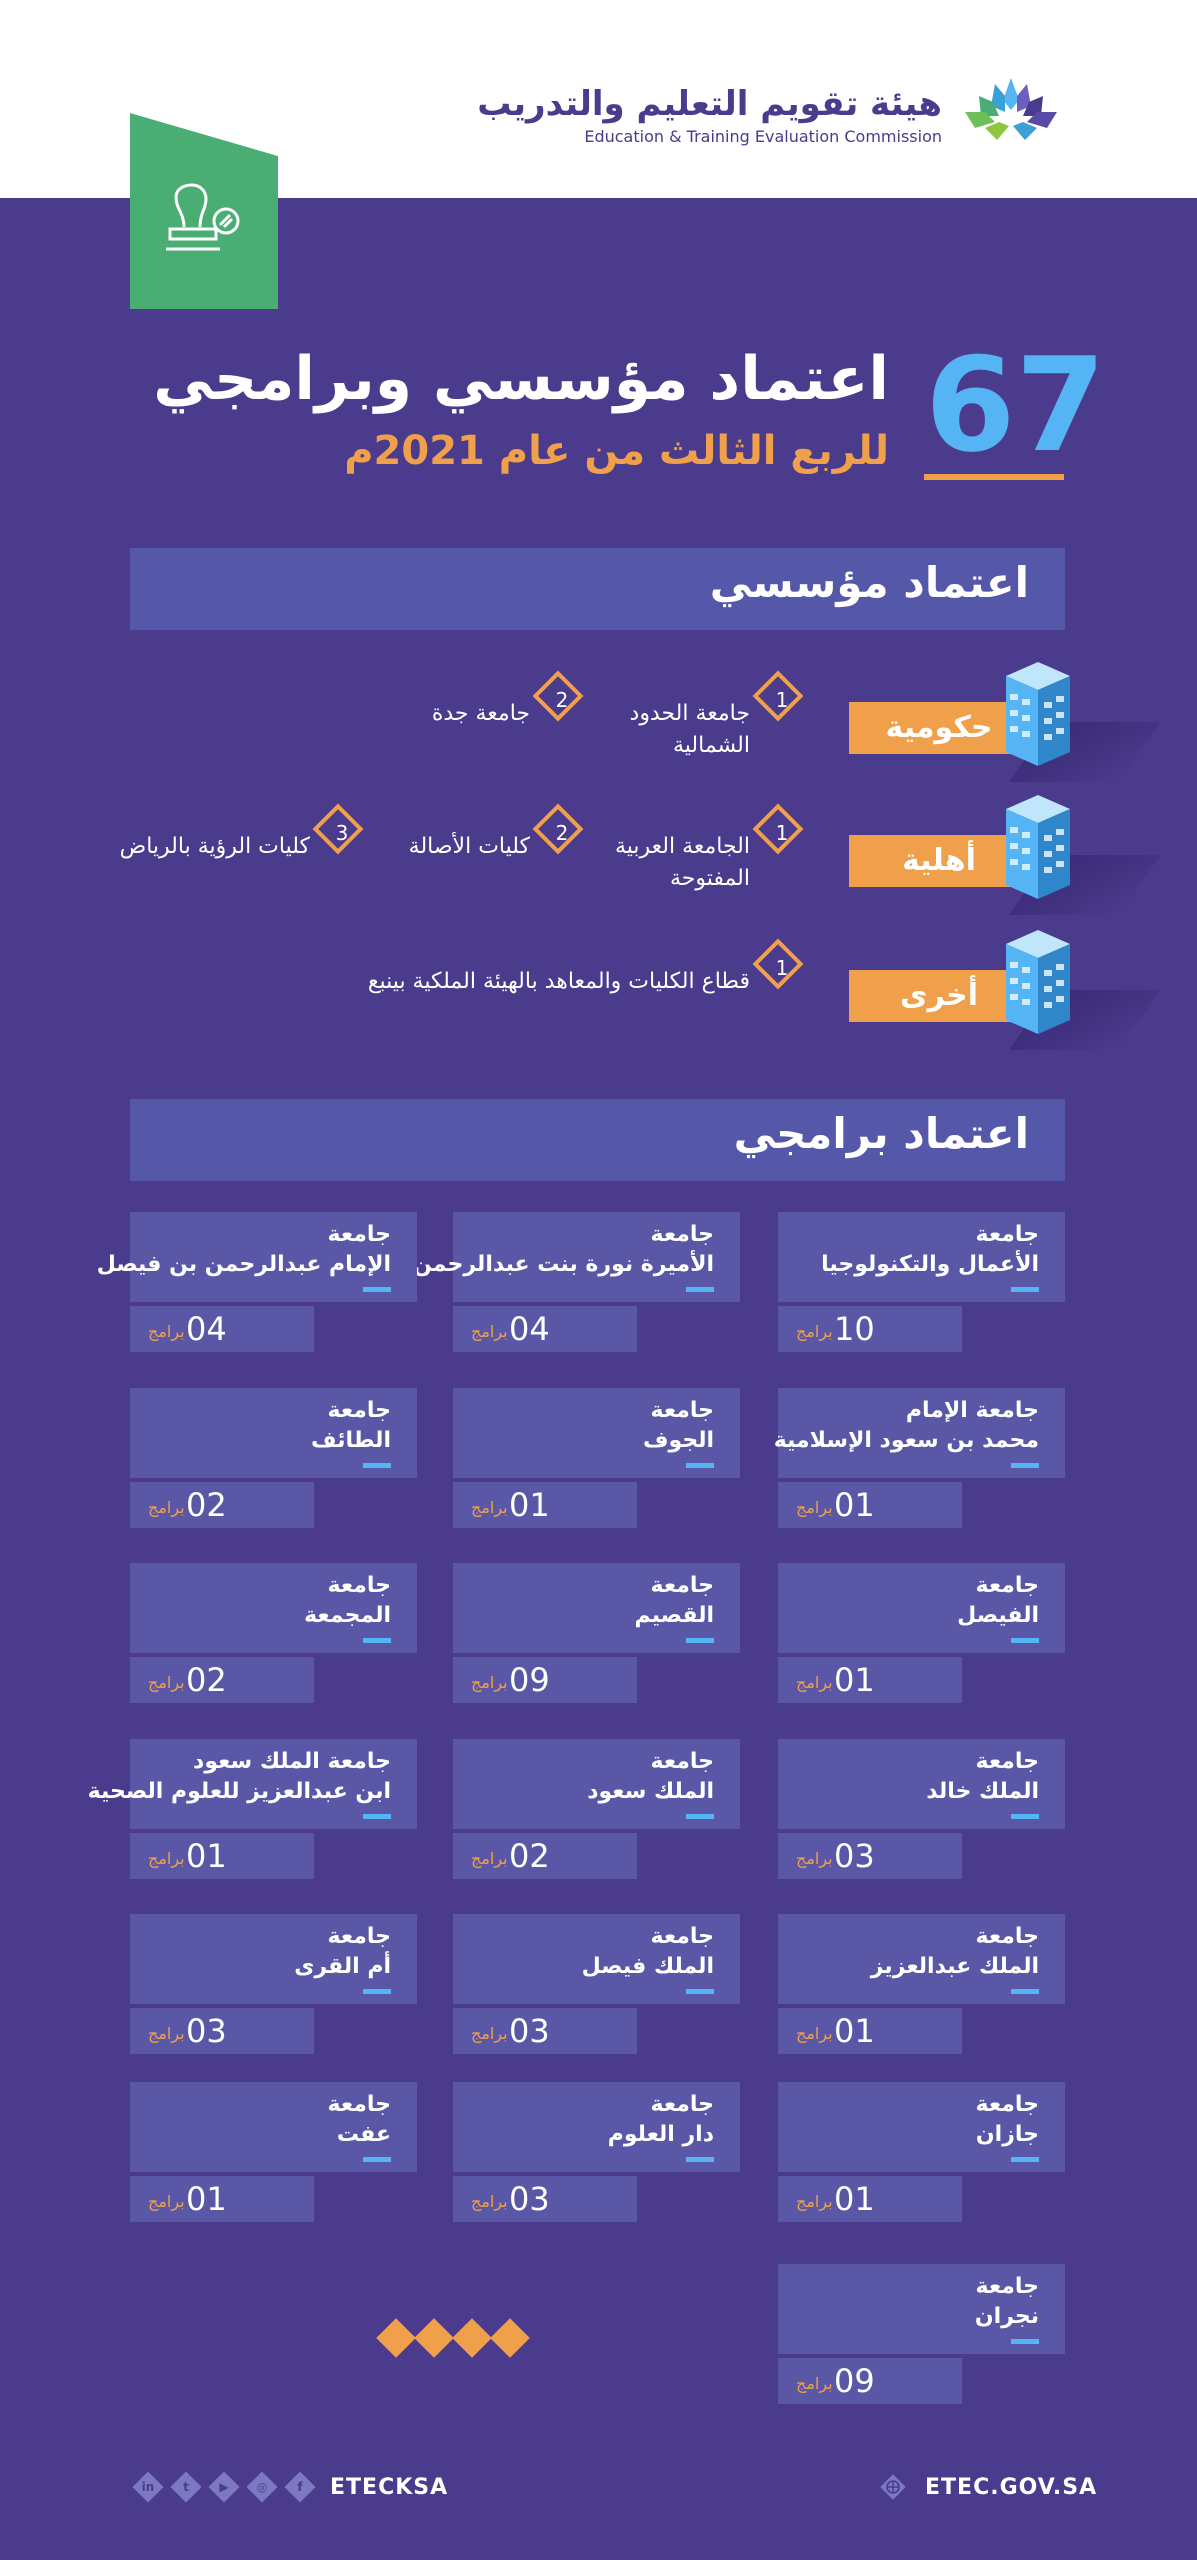 The image size is (1197, 2560). Describe the element at coordinates (239, 1791) in the screenshot. I see `university-name-line2: ابن عبدالعزيز للعلوم الصحية` at that location.